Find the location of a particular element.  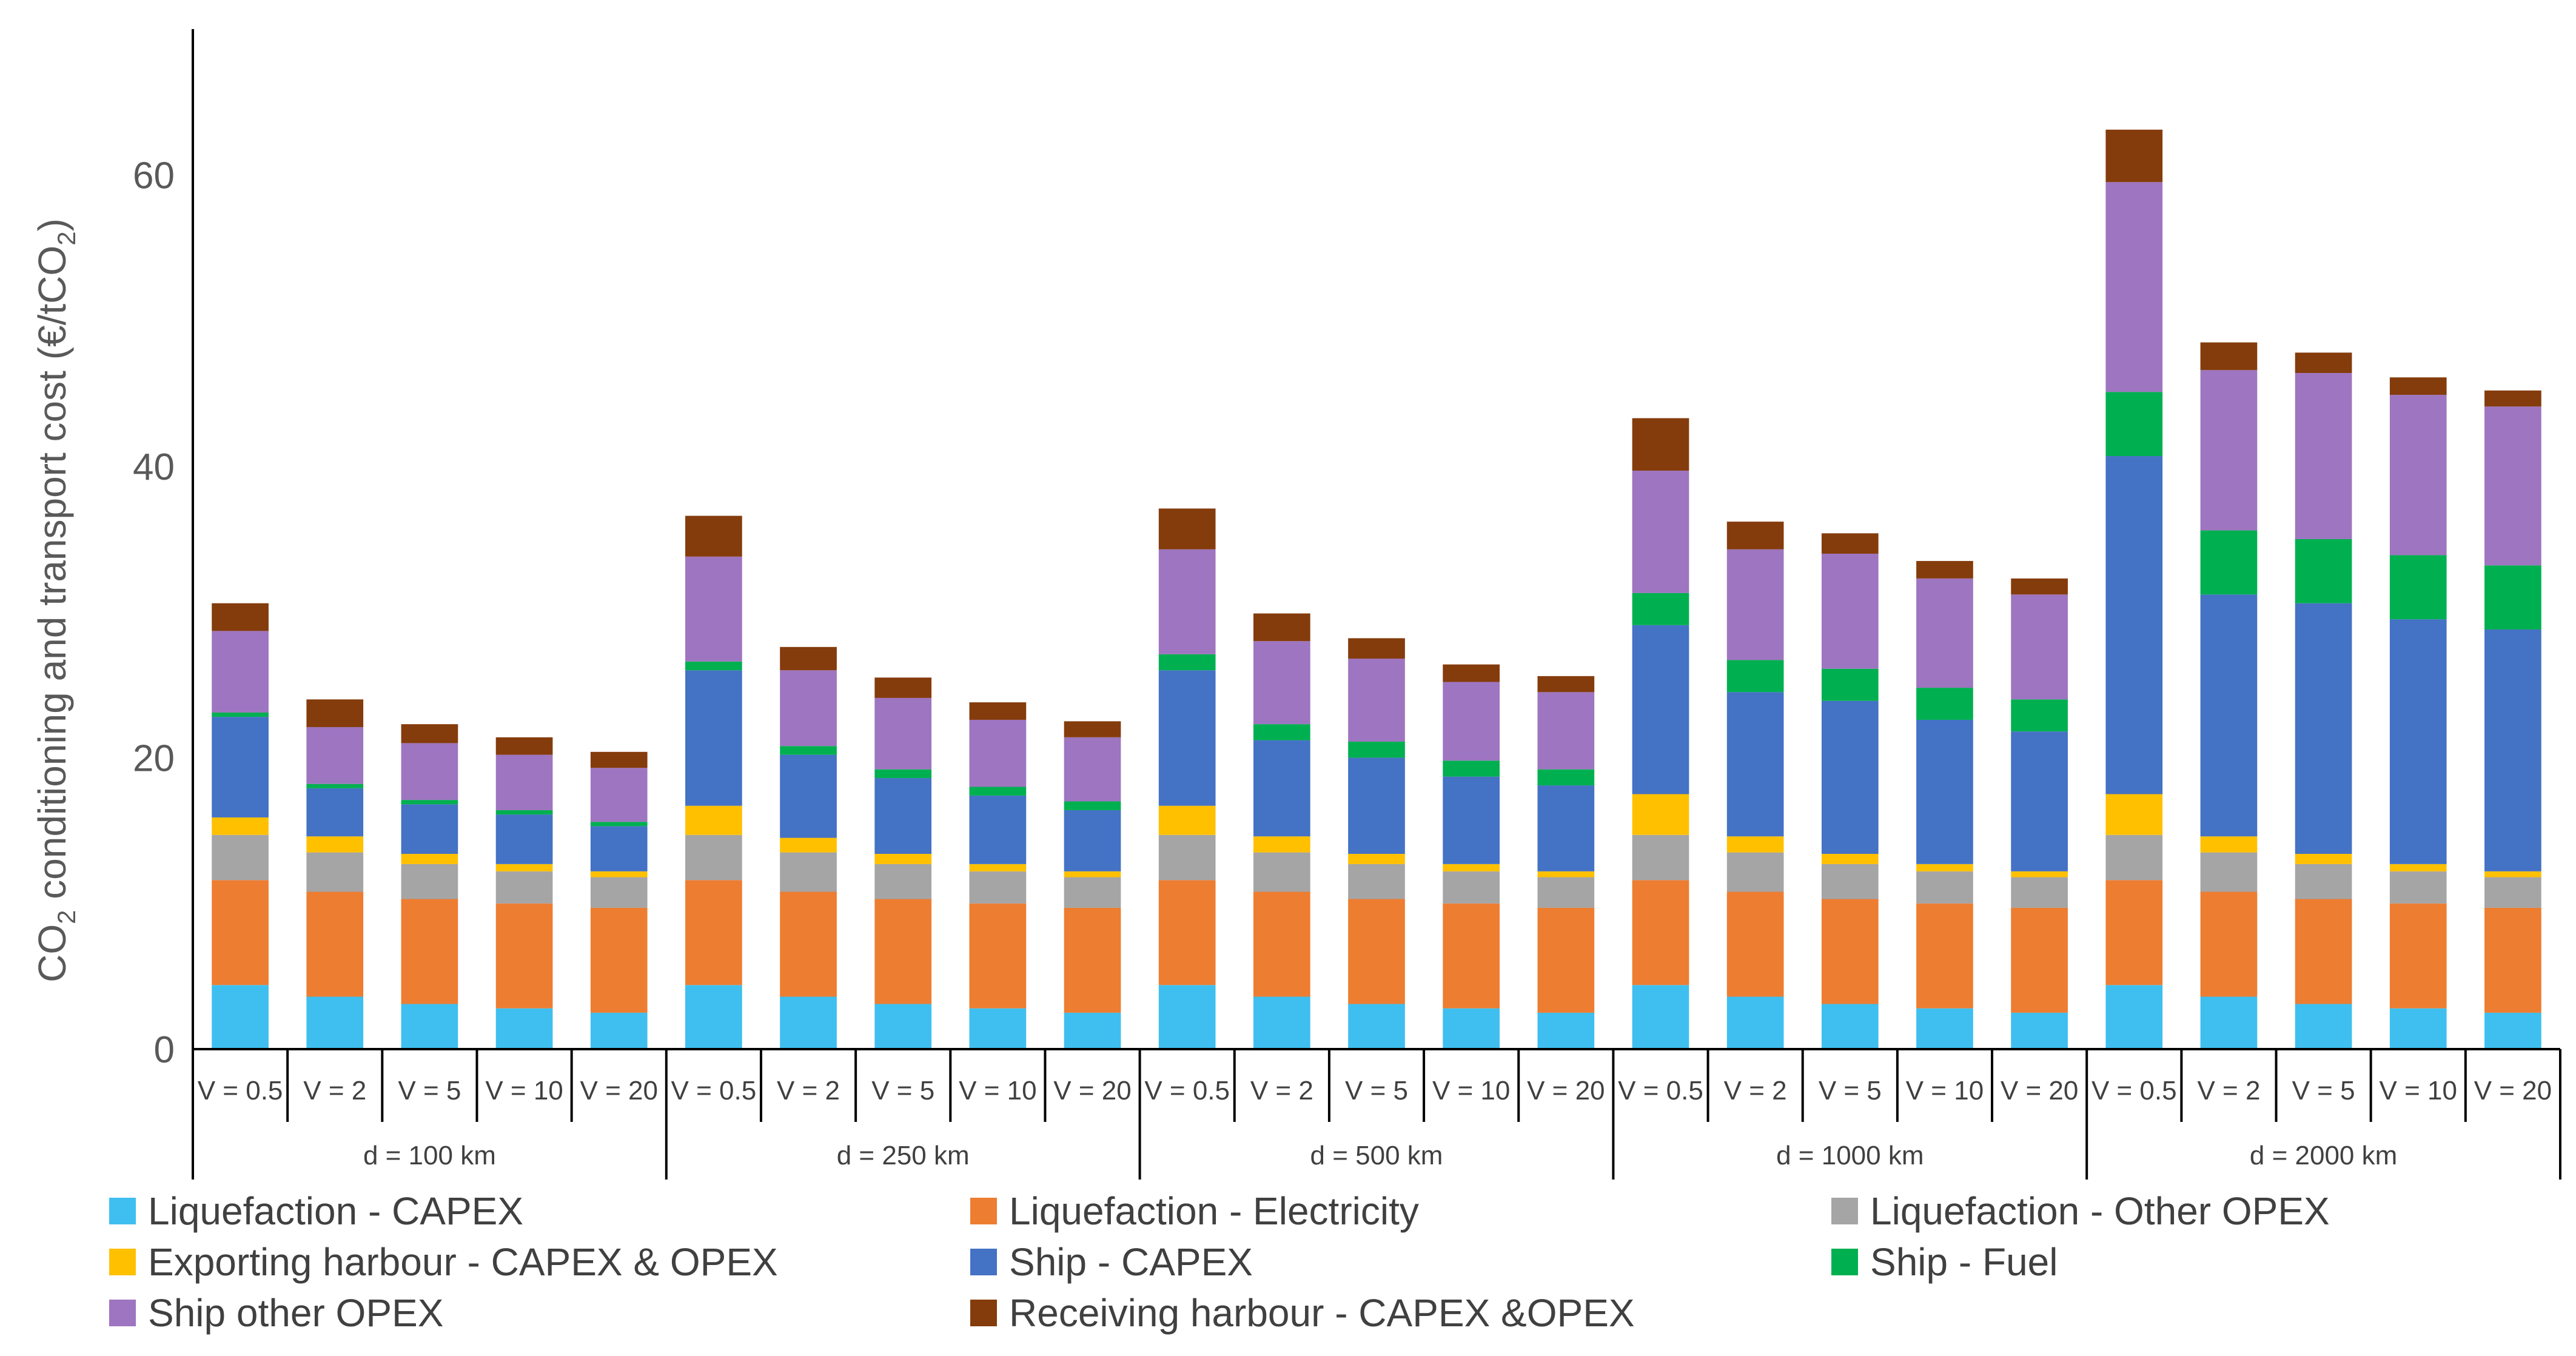

legend-item: Ship - CAPEX is located at coordinates (1400, 1262).